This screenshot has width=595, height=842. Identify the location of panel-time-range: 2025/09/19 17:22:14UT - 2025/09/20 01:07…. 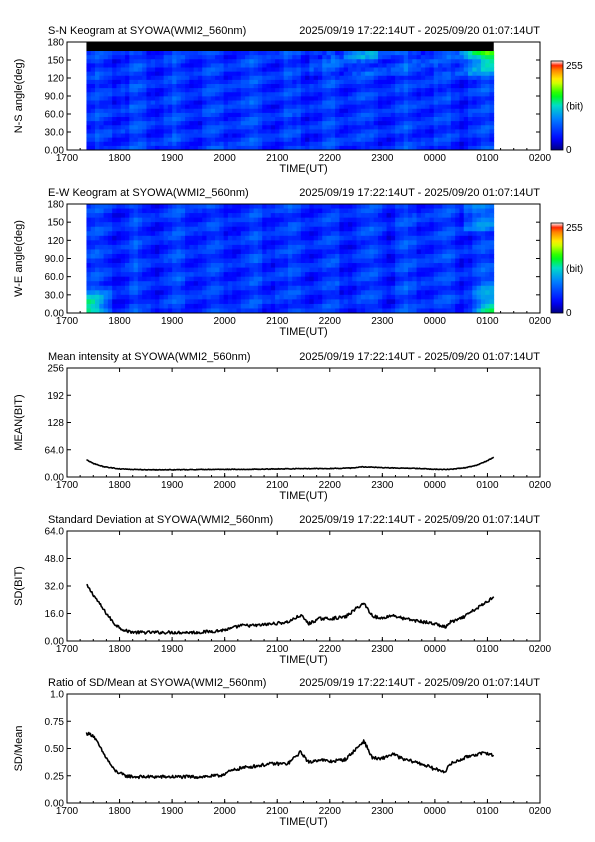
(419, 31).